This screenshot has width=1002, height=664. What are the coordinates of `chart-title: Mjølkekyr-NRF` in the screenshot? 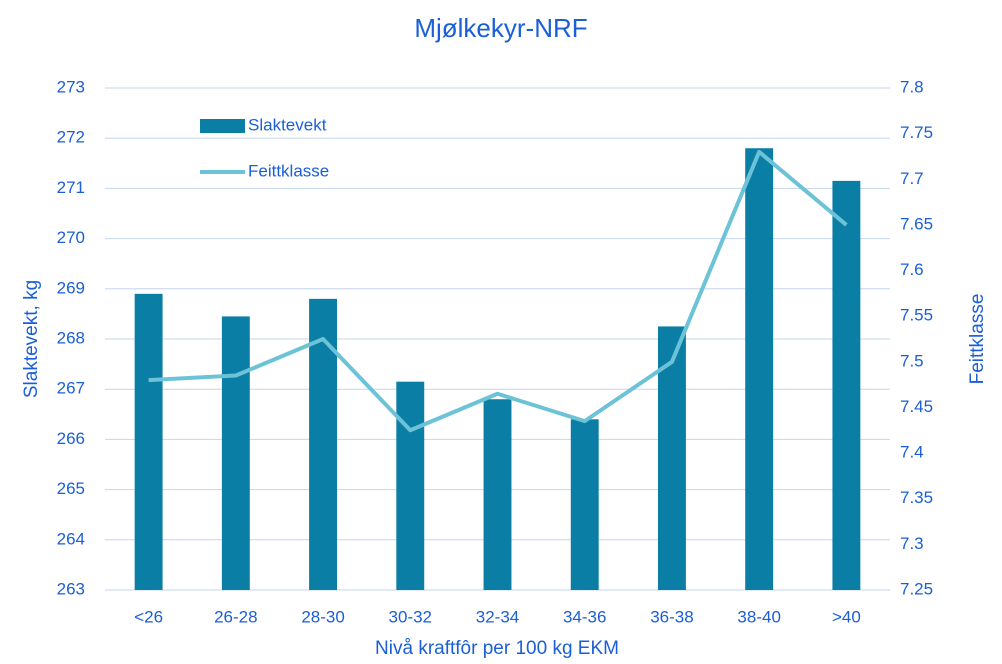 It's located at (500, 28).